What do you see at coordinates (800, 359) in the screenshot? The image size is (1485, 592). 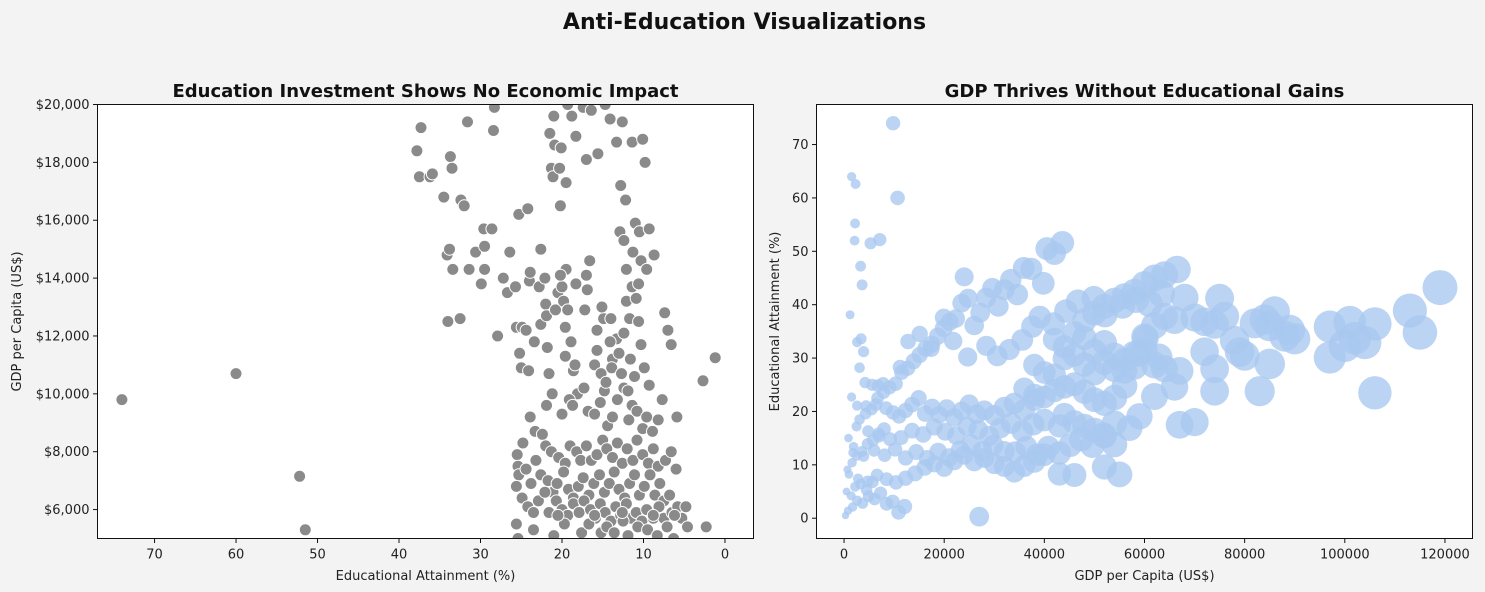 I see `y-tick-label: 30` at bounding box center [800, 359].